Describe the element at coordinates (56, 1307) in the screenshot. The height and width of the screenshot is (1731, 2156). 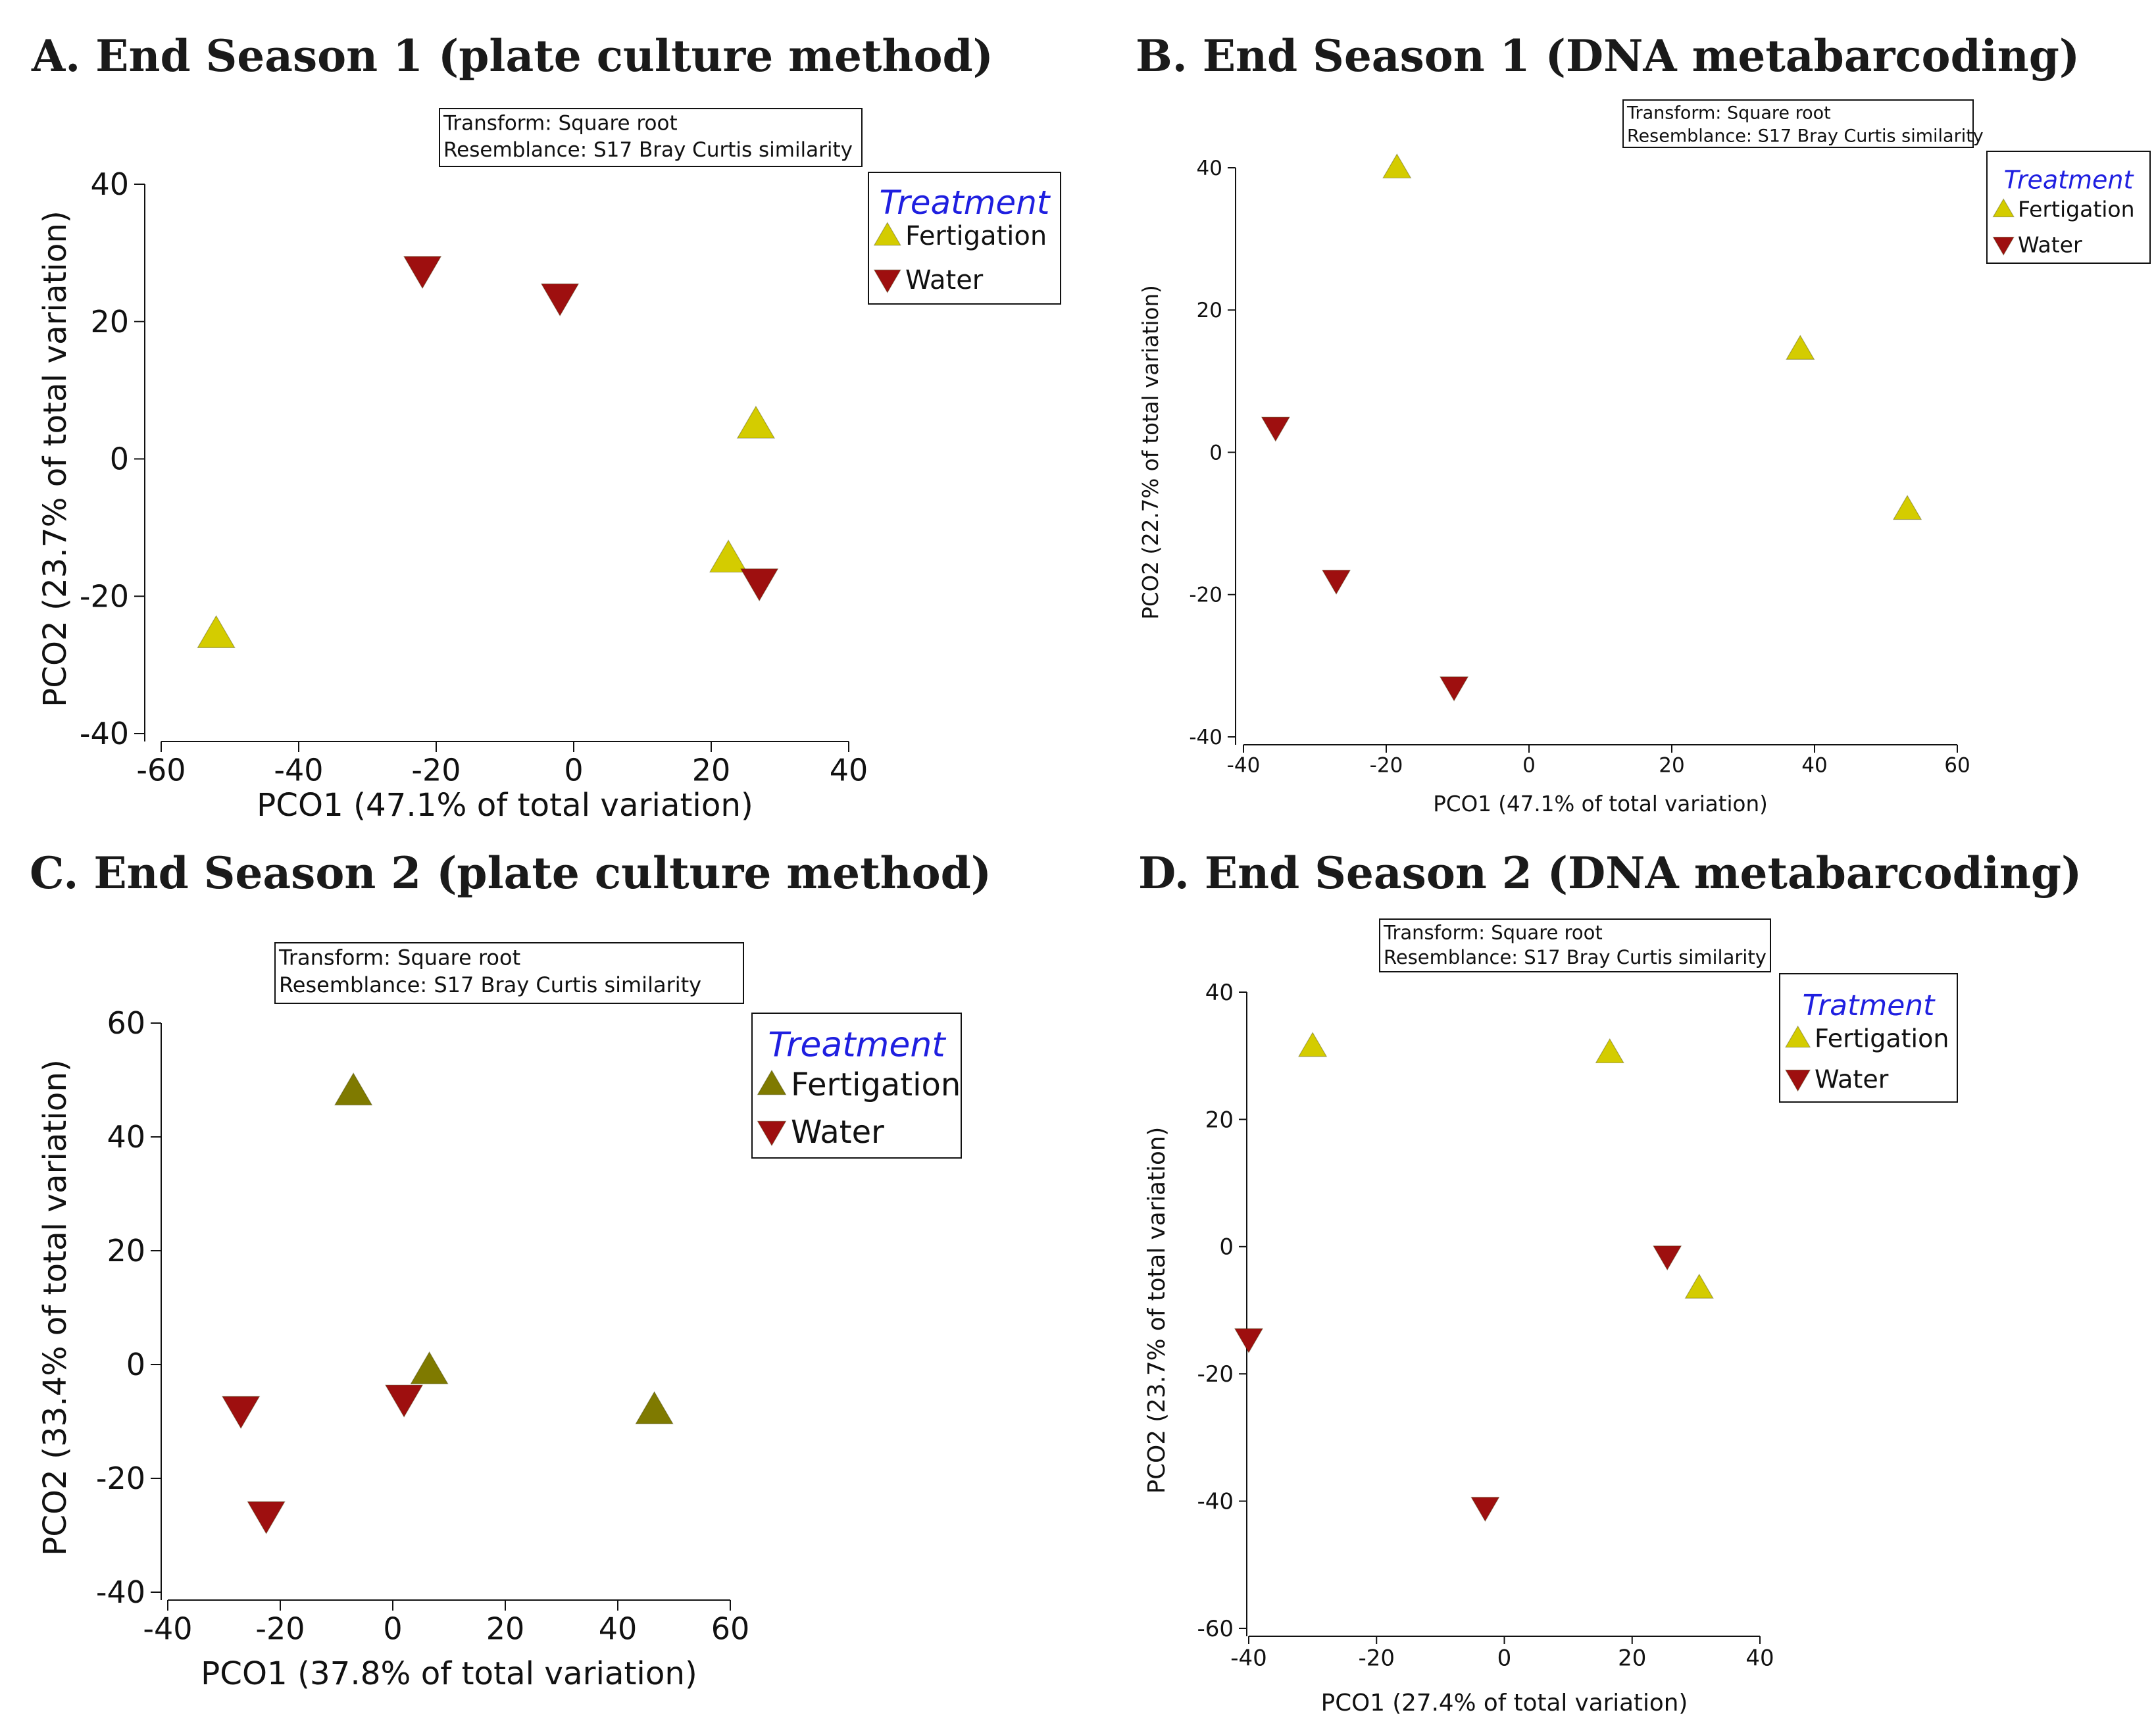
I see `y-axis-label: PCO2 (33.4% of total variation)` at that location.